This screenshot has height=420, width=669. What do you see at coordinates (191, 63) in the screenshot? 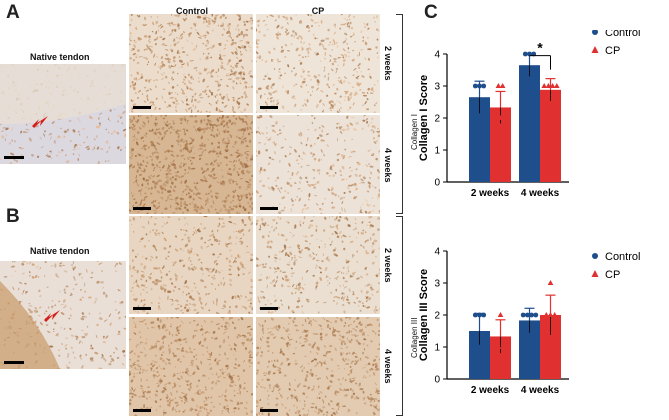
I see `micrograph-c1-control-2w` at bounding box center [191, 63].